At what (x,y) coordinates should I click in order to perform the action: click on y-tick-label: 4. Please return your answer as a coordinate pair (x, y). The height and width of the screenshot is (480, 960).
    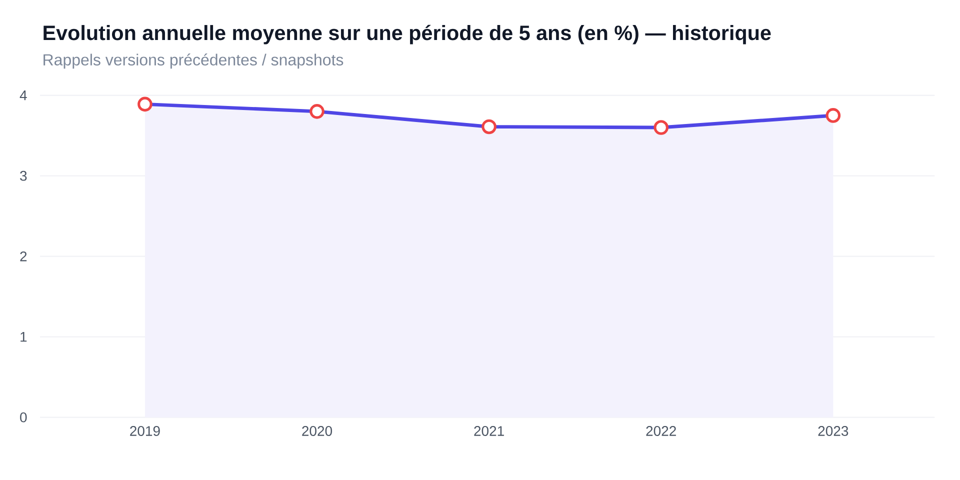
    Looking at the image, I should click on (23, 95).